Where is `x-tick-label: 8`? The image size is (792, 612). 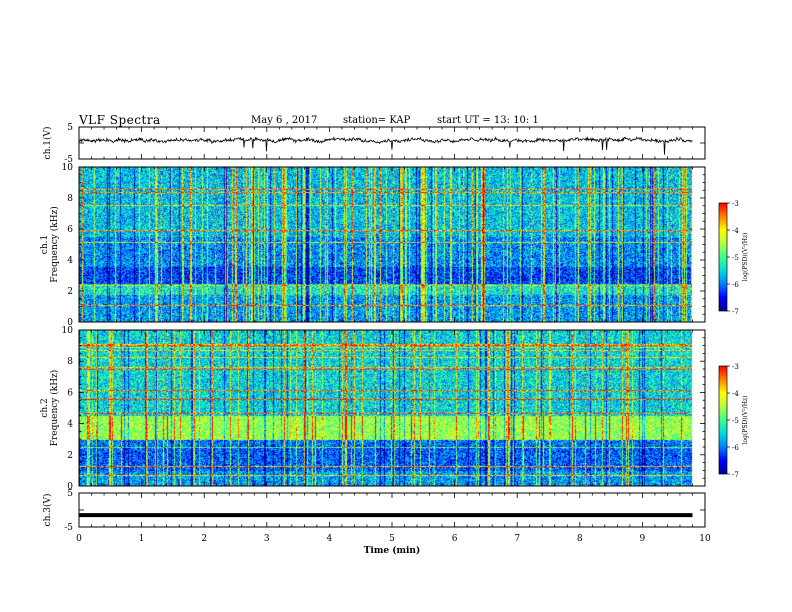
x-tick-label: 8 is located at coordinates (580, 539).